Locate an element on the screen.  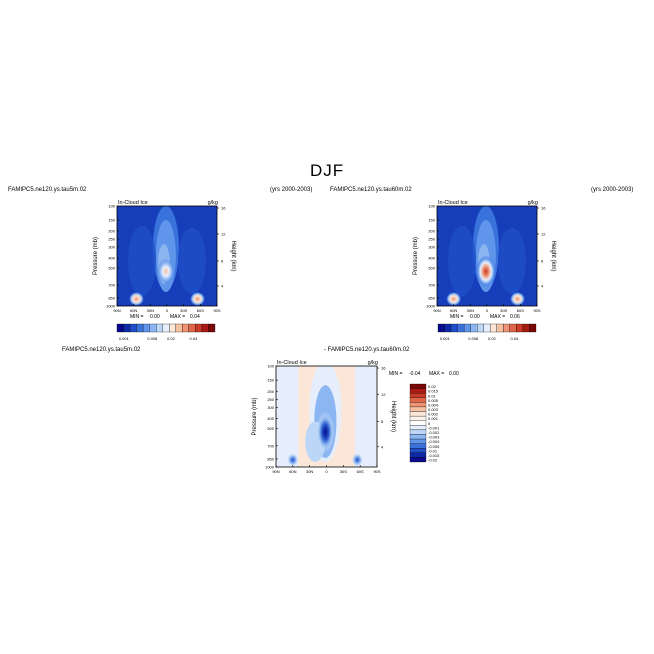
y-tick-label: 700 is located at coordinates (270, 445).